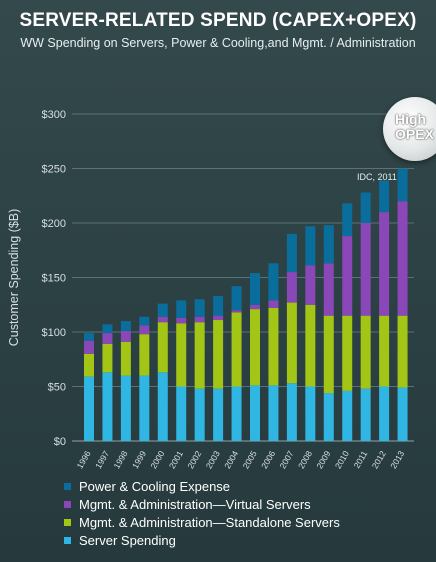 The height and width of the screenshot is (562, 436). I want to click on x-tick-label: 2002, so click(194, 460).